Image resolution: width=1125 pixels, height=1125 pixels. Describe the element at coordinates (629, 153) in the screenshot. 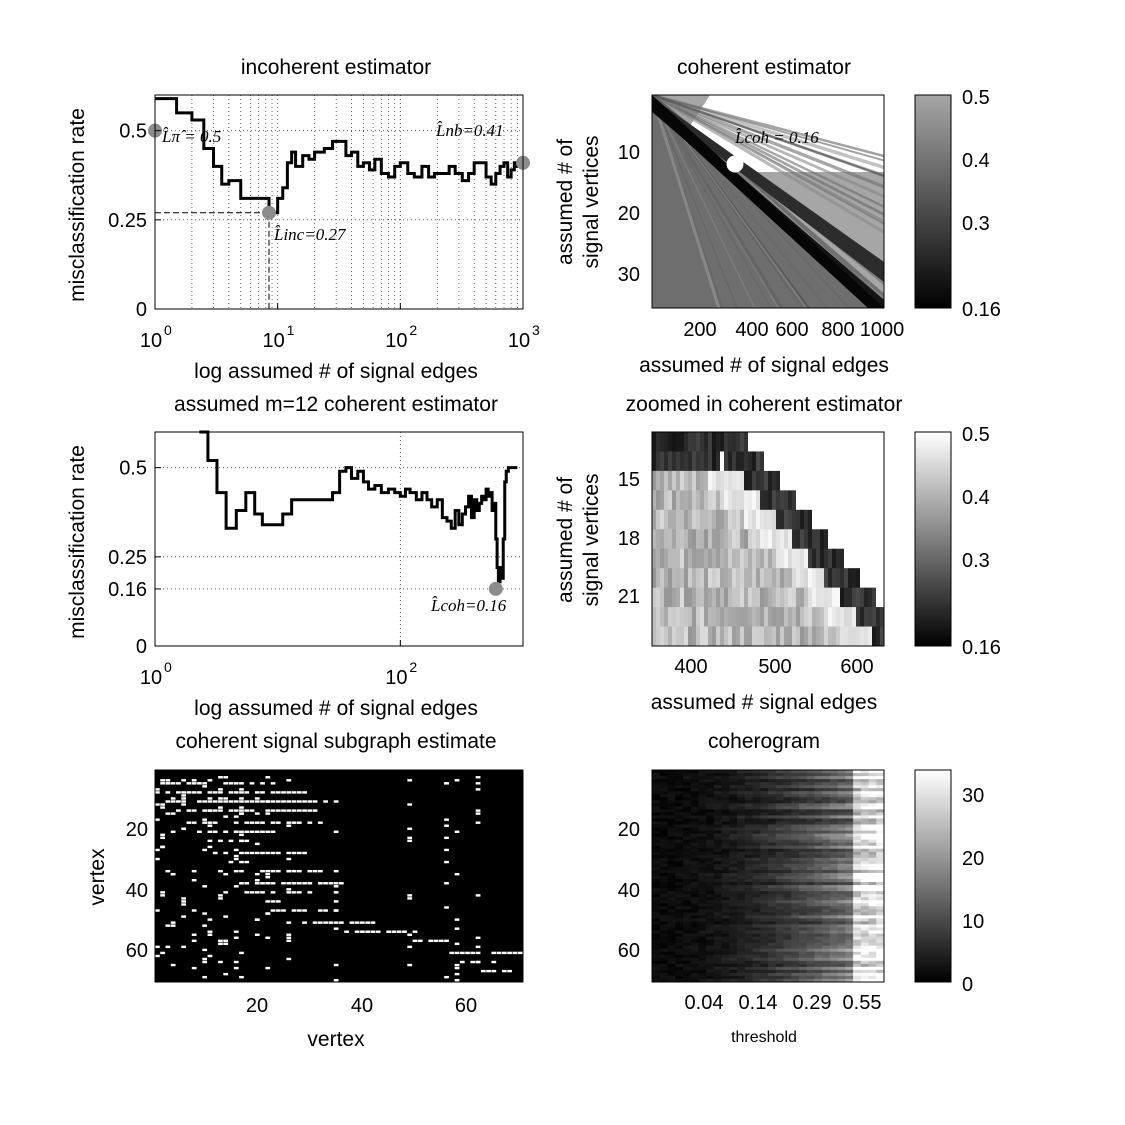

I see `p2-ytick: 10` at that location.